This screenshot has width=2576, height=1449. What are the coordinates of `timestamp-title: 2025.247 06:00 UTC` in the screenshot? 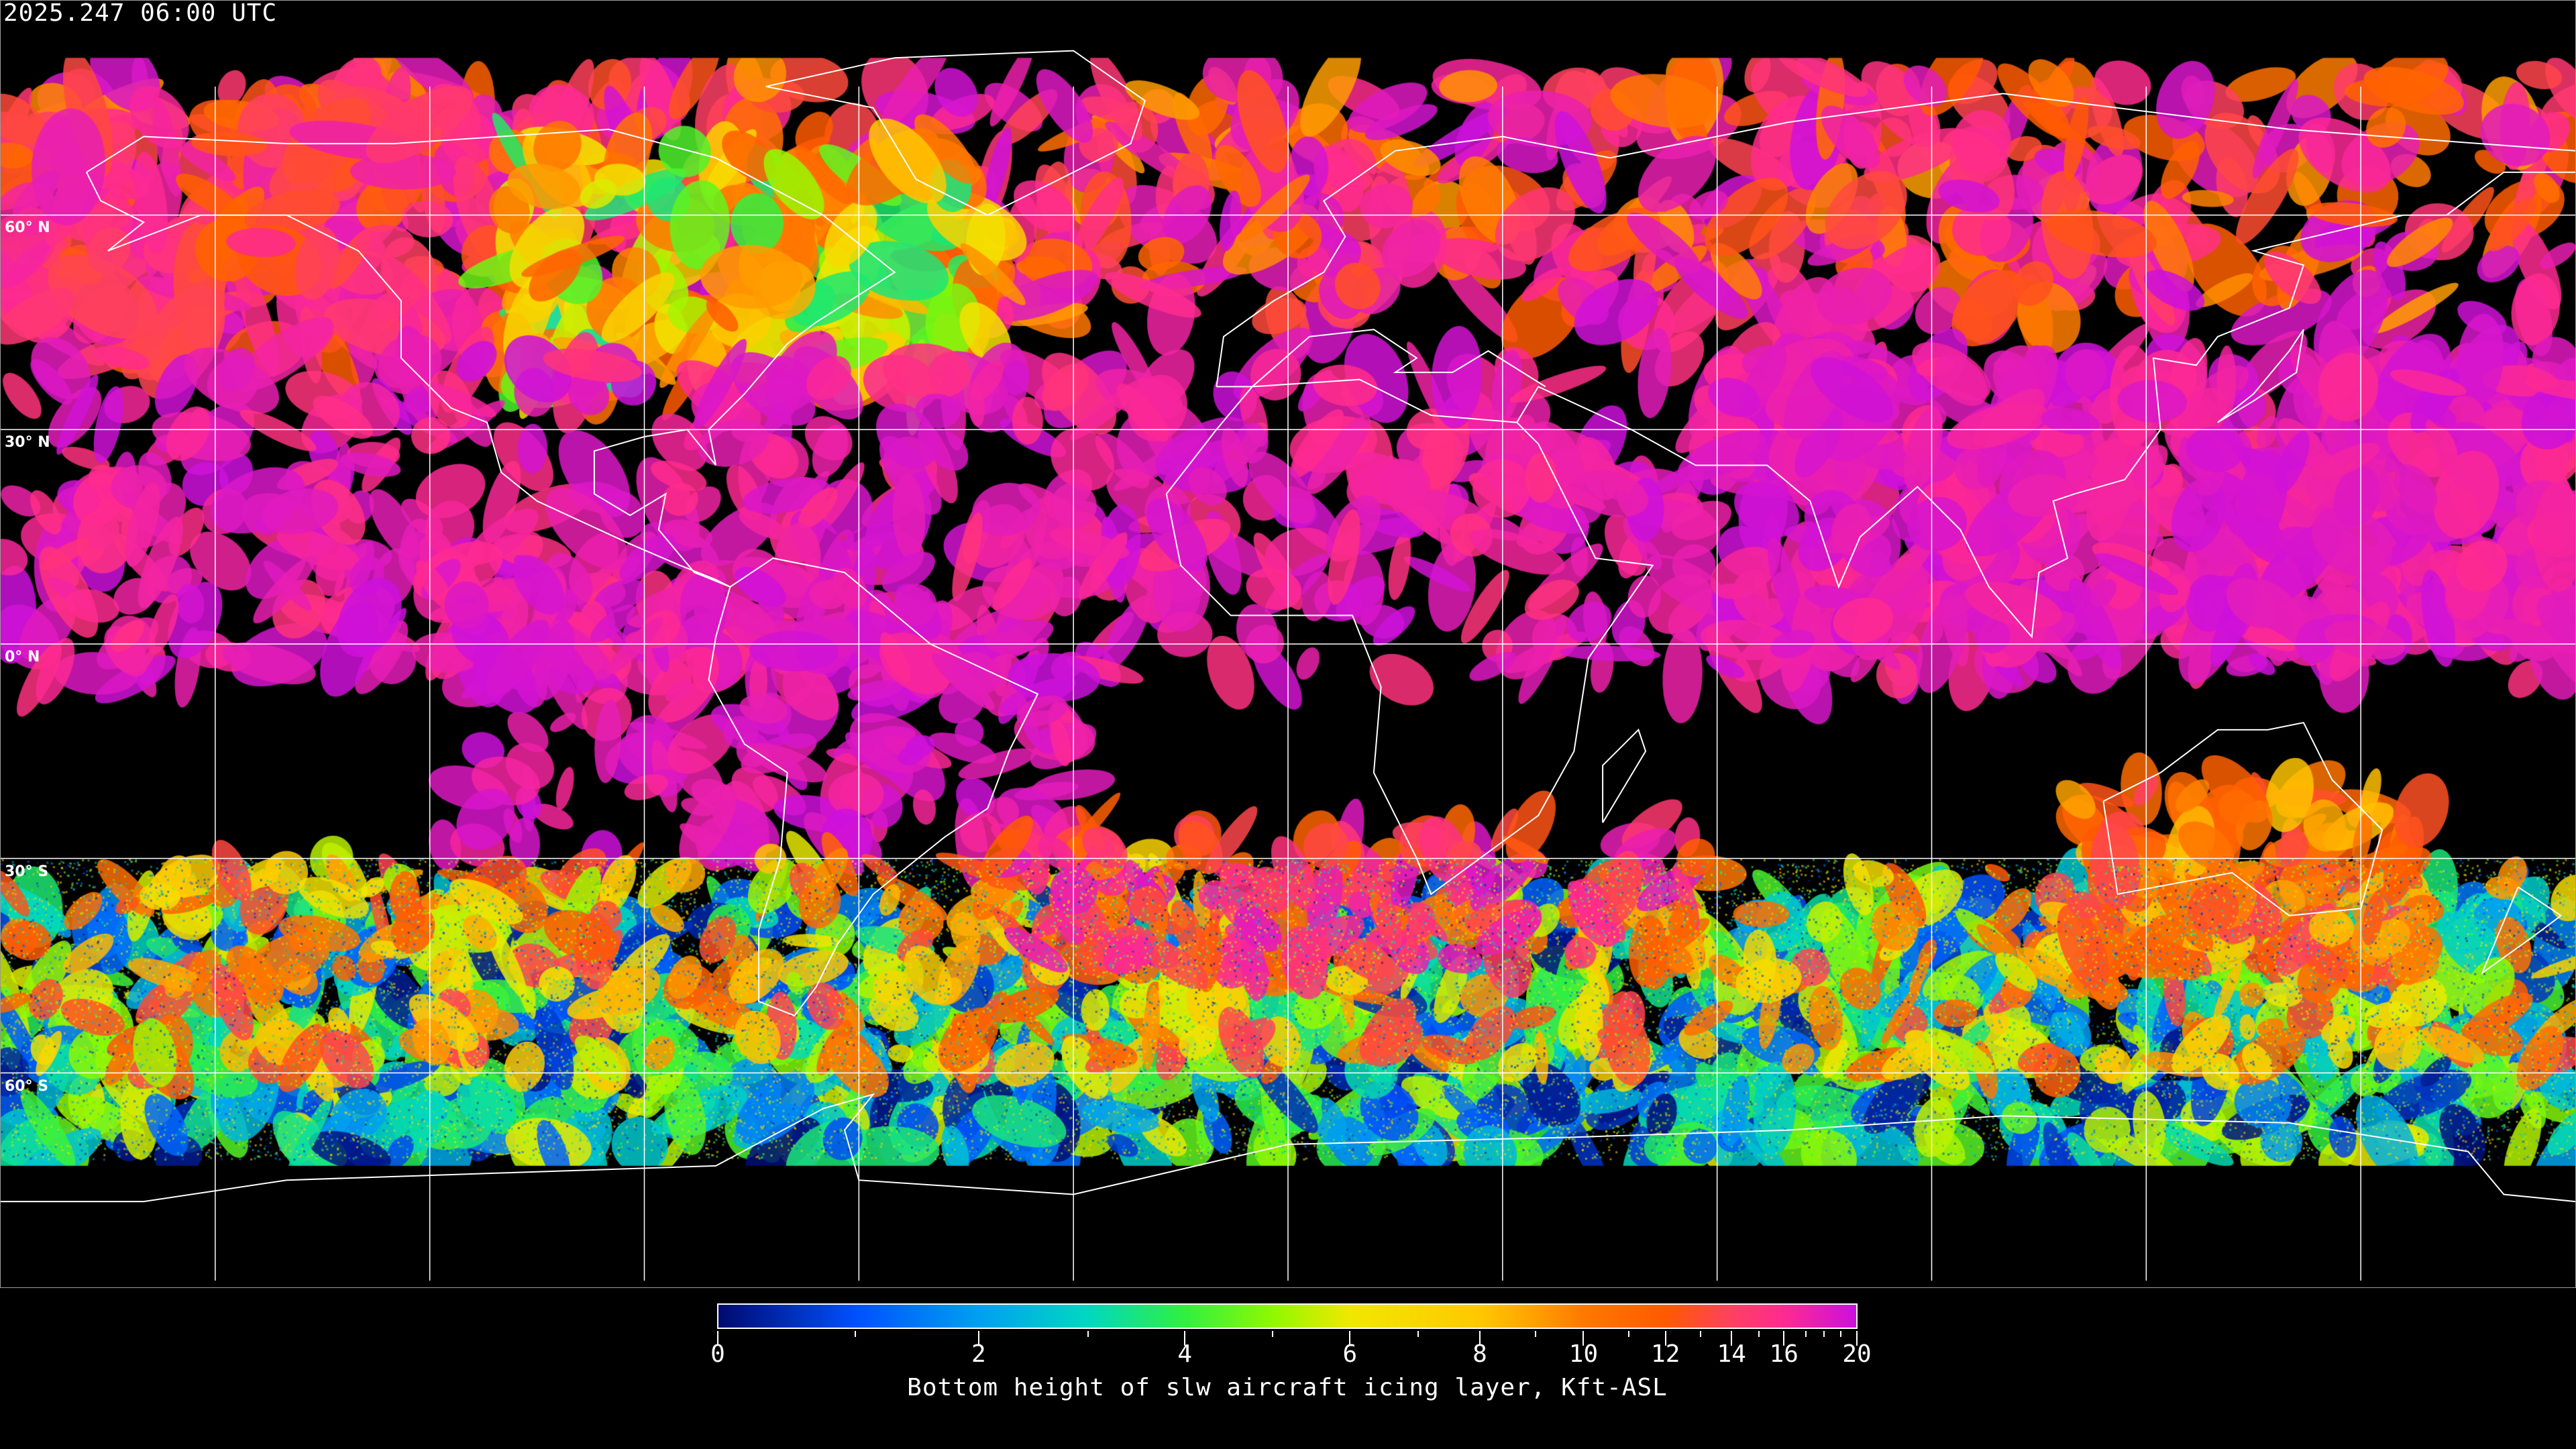 It's located at (140, 13).